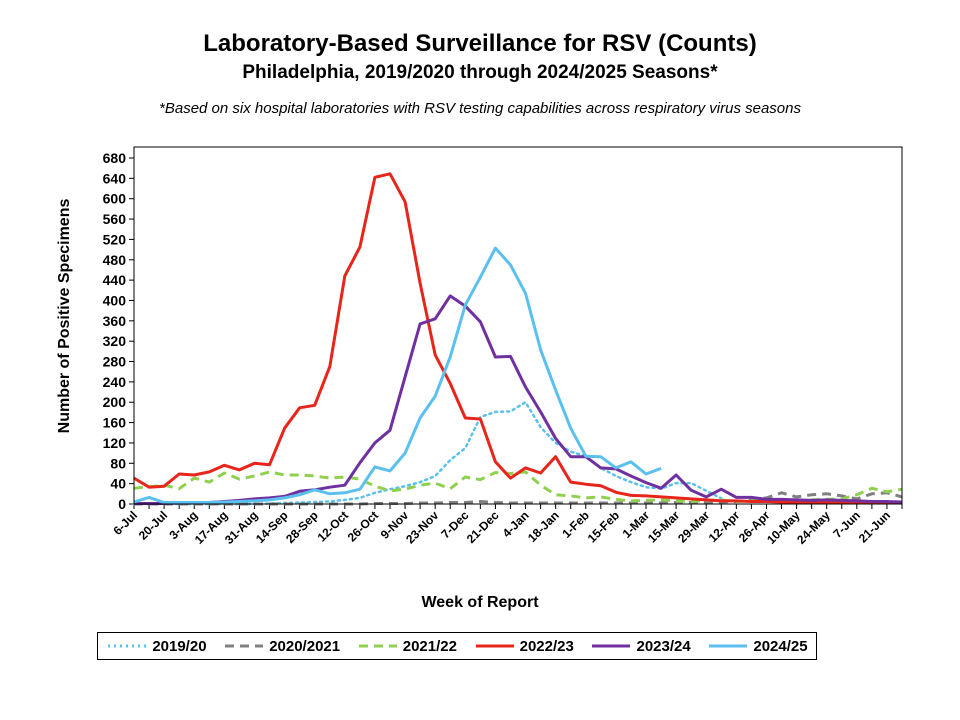 The width and height of the screenshot is (960, 720). Describe the element at coordinates (603, 526) in the screenshot. I see `x-tick-label: 15-Feb` at that location.